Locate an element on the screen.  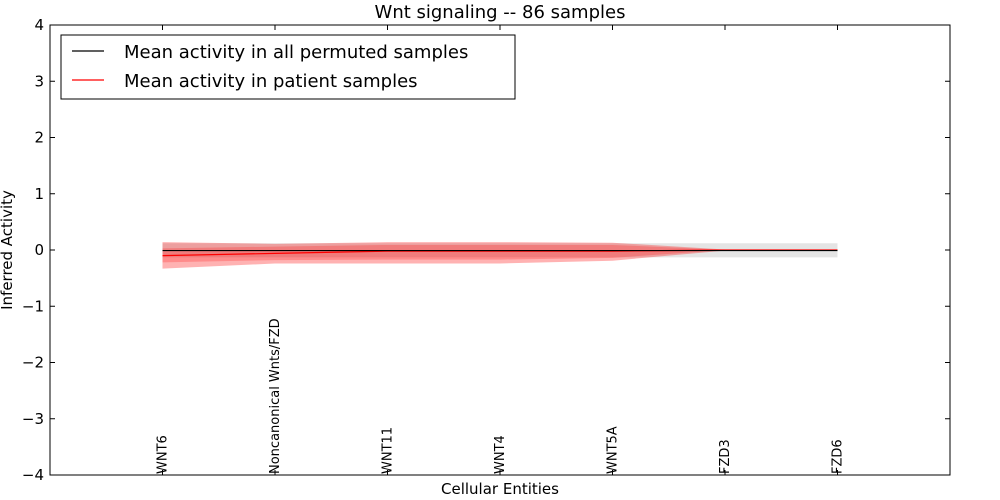
x-tick-label: WNT4 is located at coordinates (500, 454).